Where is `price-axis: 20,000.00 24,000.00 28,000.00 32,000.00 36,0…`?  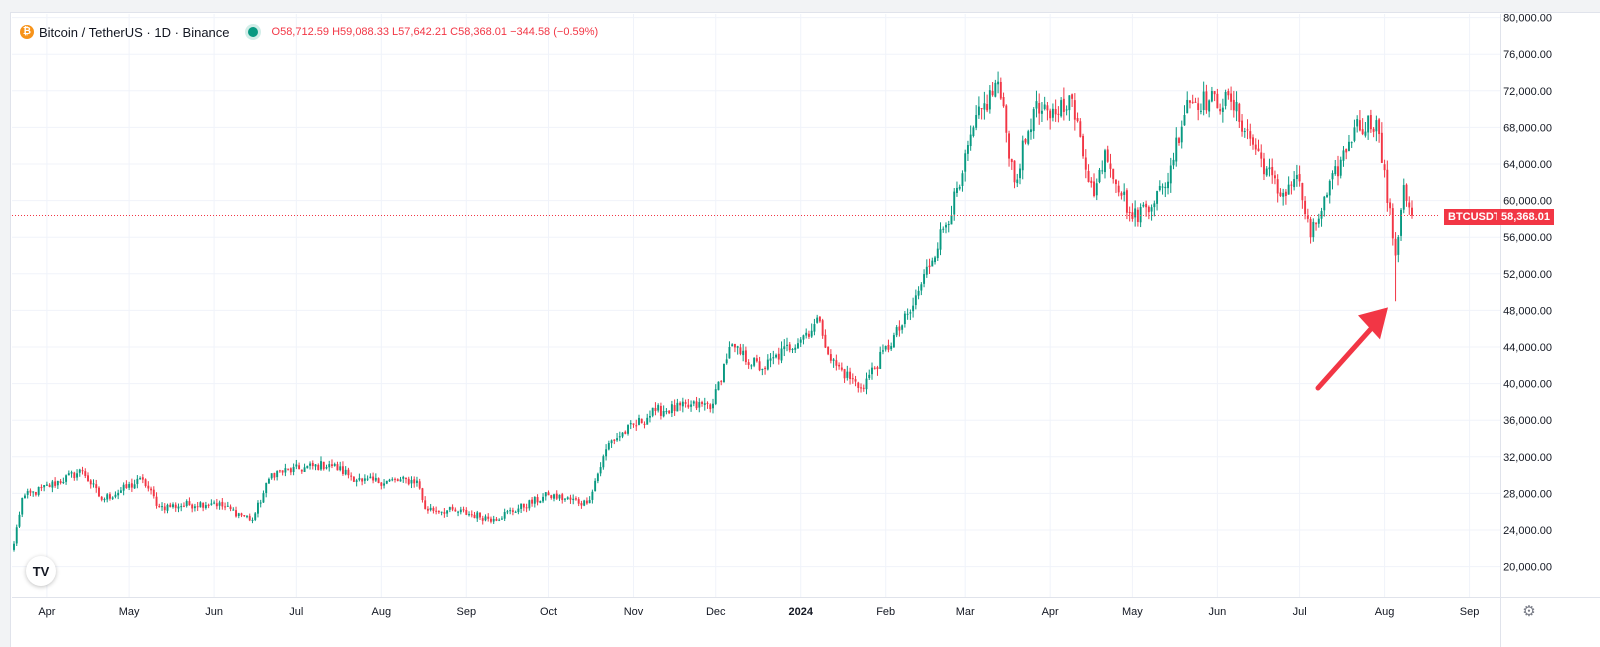 price-axis: 20,000.00 24,000.00 28,000.00 32,000.00 36,0… is located at coordinates (1526, 330).